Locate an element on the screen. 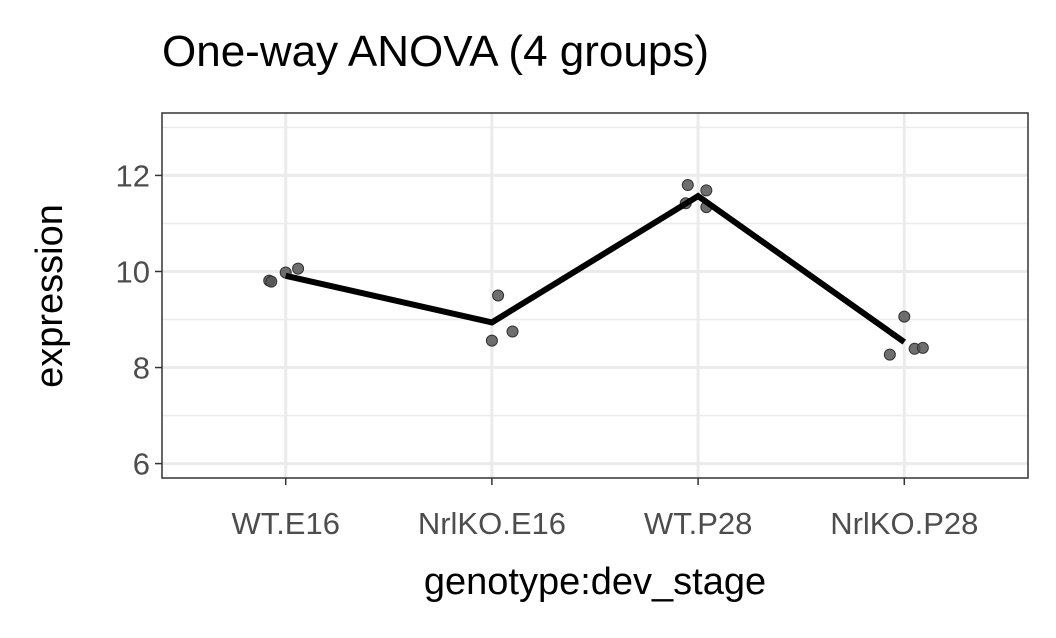 The image size is (1056, 638). x-tick-label: NrlKO.P28 is located at coordinates (904, 523).